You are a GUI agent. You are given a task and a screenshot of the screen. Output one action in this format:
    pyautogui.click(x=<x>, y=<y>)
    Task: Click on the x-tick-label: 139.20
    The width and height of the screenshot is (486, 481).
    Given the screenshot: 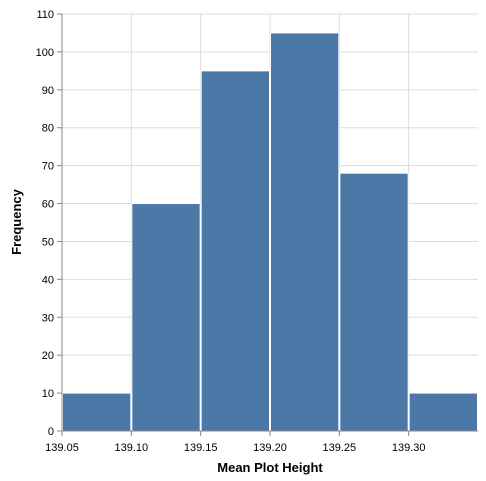 What is the action you would take?
    pyautogui.click(x=270, y=448)
    